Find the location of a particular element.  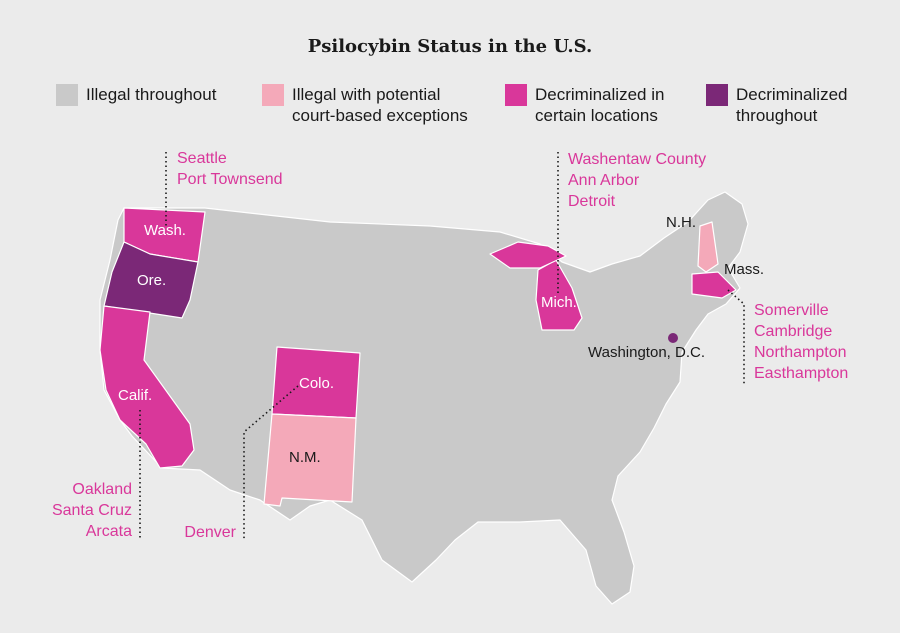

legend-label-decriminalized-local: Decriminalized in certain locations is located at coordinates (600, 105).